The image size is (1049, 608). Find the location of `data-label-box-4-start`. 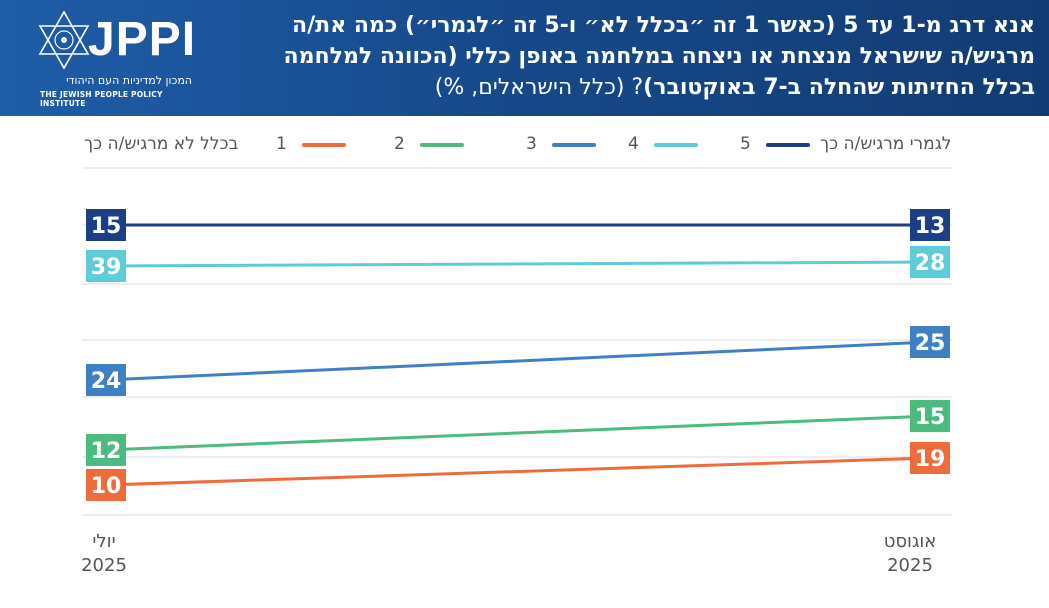

data-label-box-4-start is located at coordinates (106, 266).